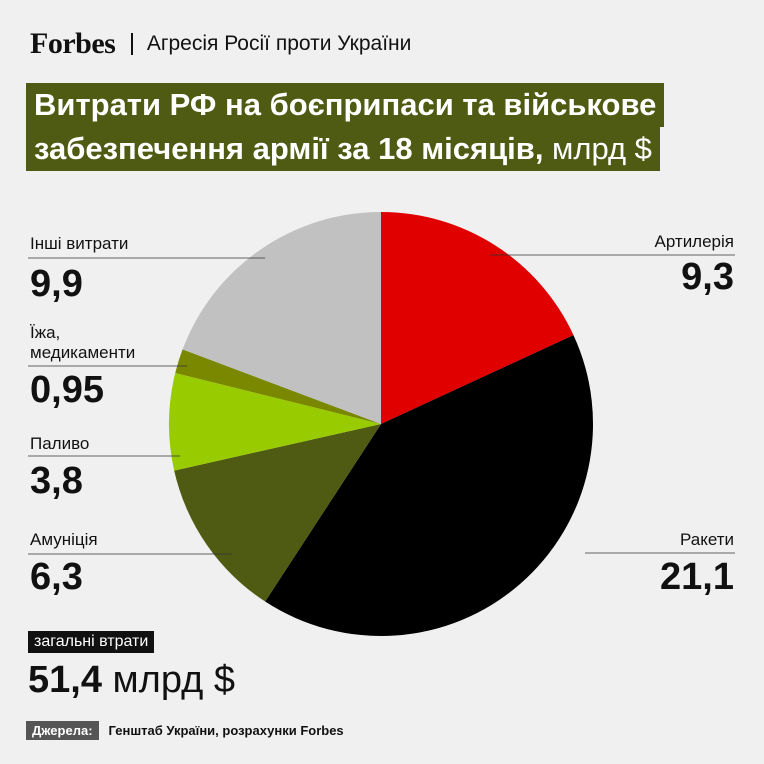 The height and width of the screenshot is (764, 764). I want to click on chart-title-line1: Витрати РФ на боєприпаси та військове, so click(345, 105).